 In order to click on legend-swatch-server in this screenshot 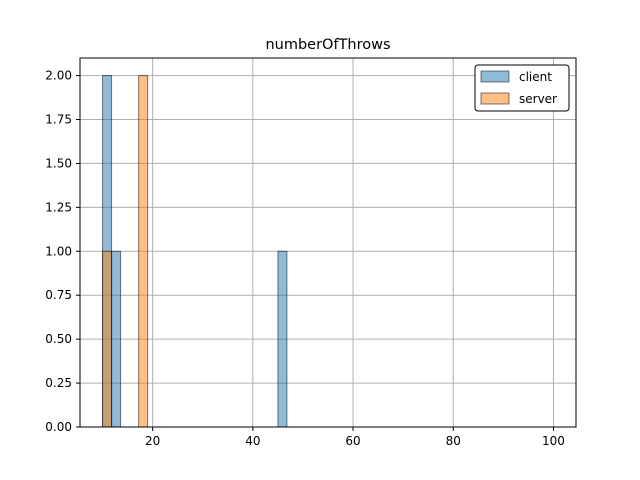, I will do `click(495, 98)`.